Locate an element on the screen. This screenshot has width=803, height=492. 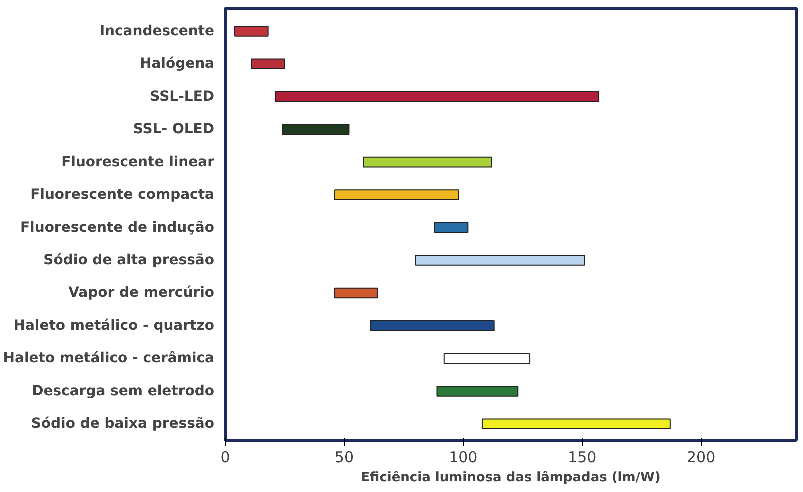
y-tick-label: Vapor de mercúrio is located at coordinates (141, 293).